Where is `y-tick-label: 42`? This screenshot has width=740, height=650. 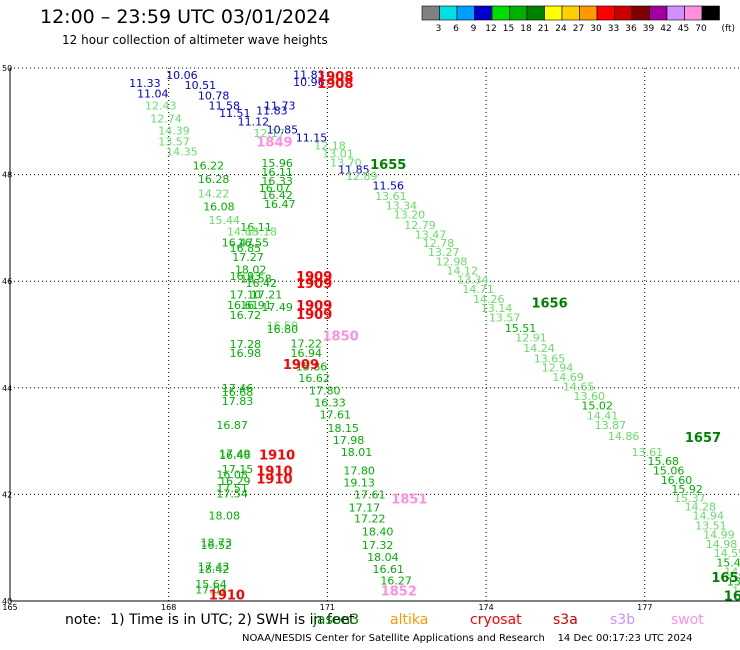
y-tick-label: 42 is located at coordinates (7, 494).